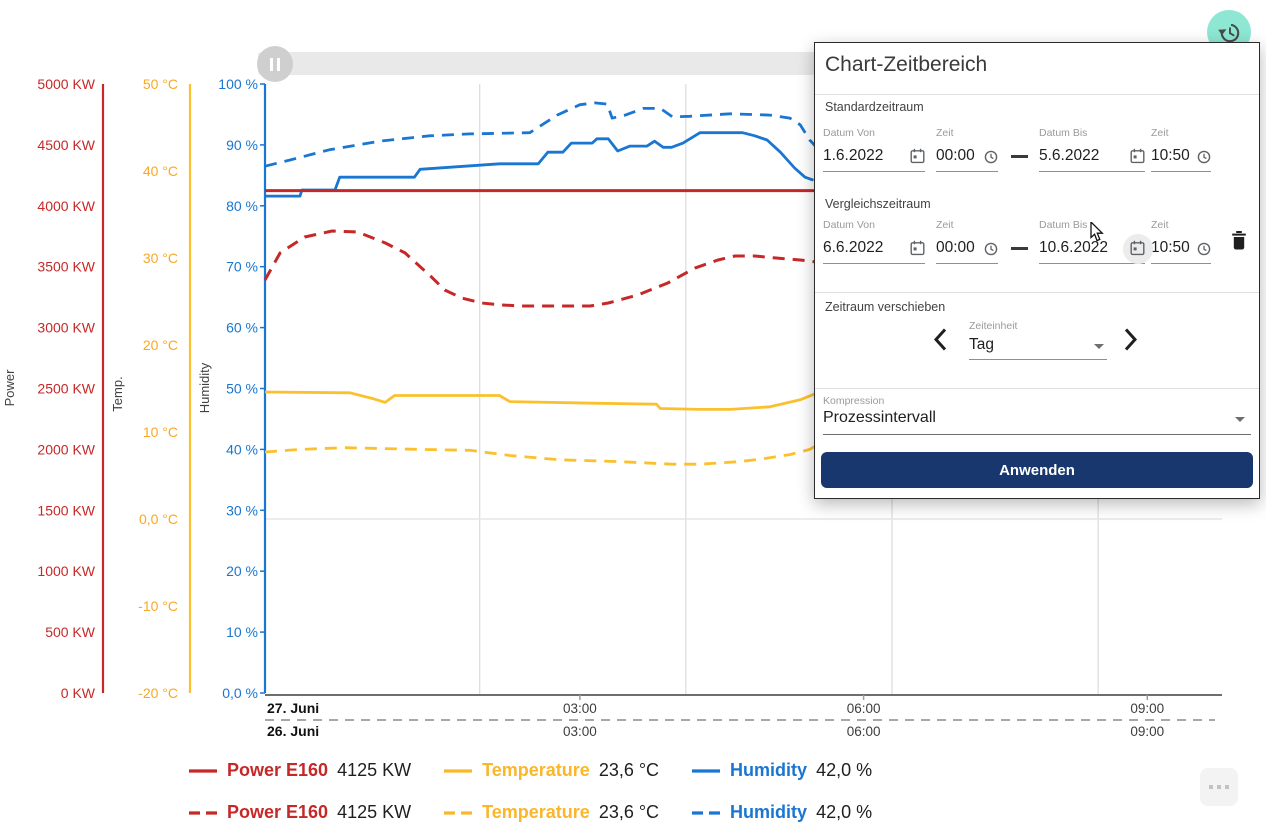 This screenshot has width=1266, height=836. I want to click on compare-from-time-field: Zeit 00:00, so click(967, 241).